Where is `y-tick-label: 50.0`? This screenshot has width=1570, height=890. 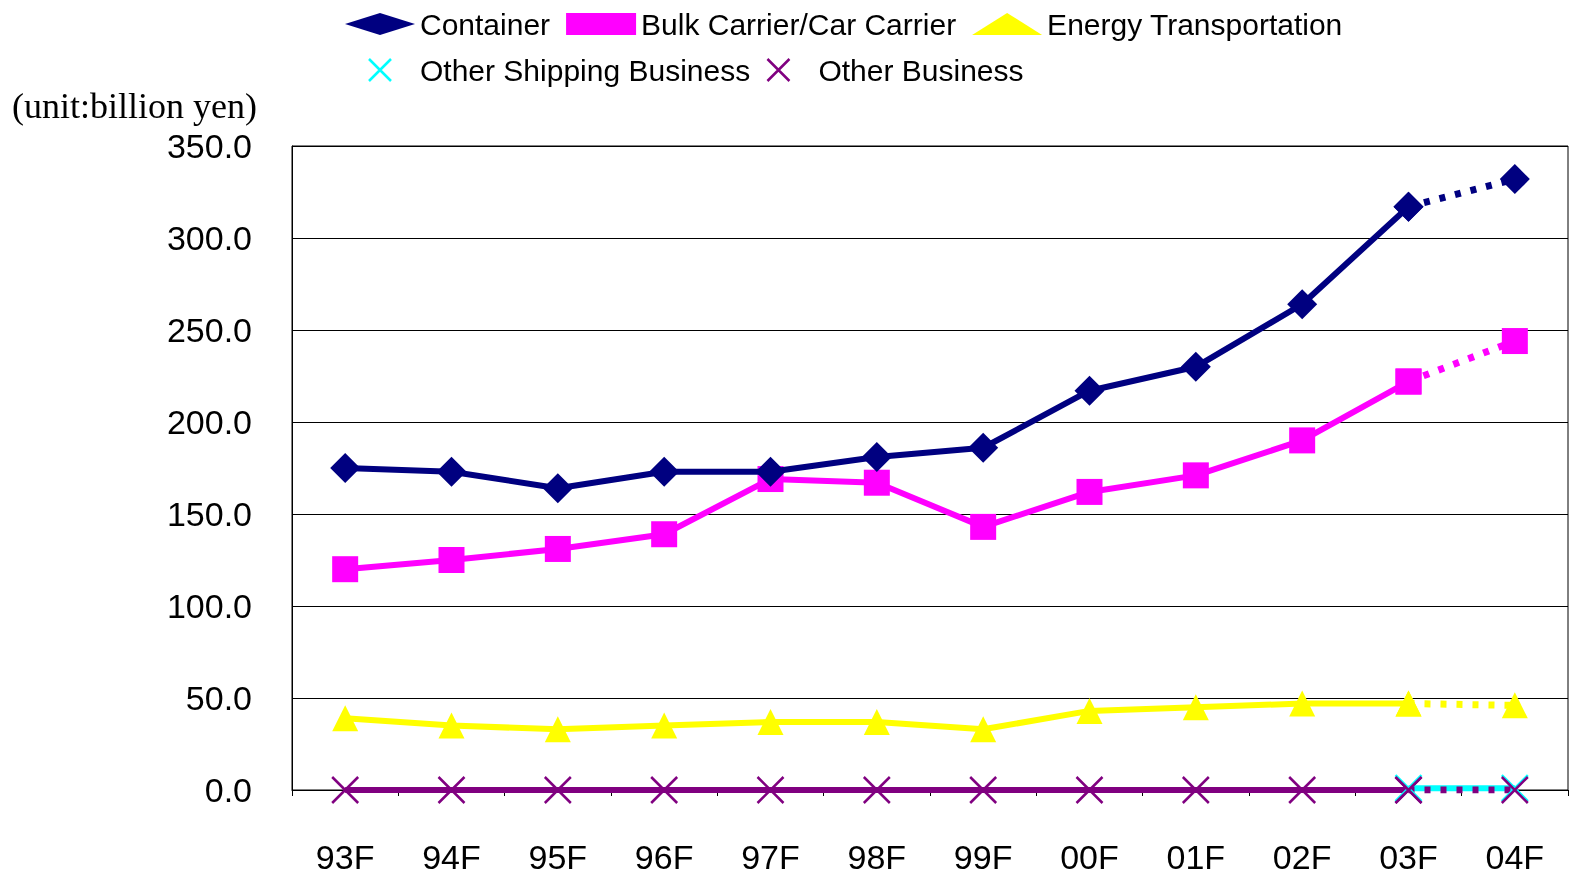
y-tick-label: 50.0 is located at coordinates (218, 698).